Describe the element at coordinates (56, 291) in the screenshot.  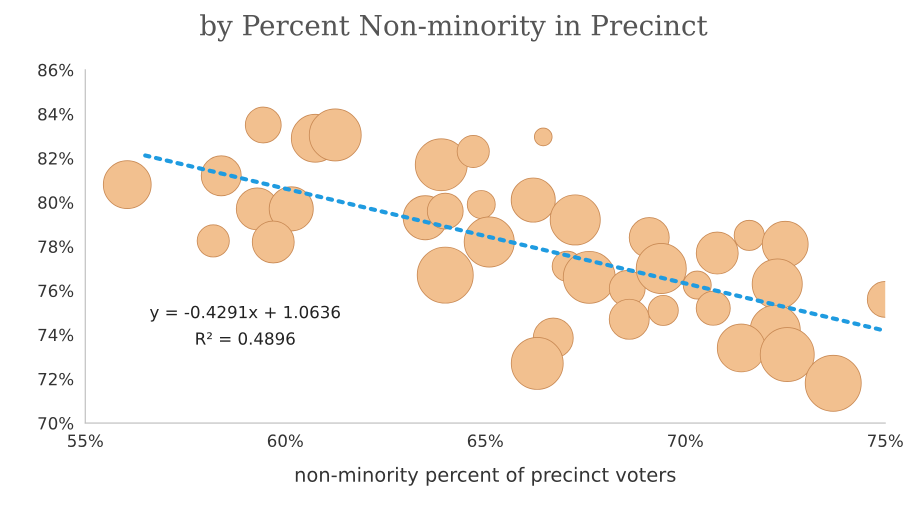
I see `y-tick-label: 76%` at that location.